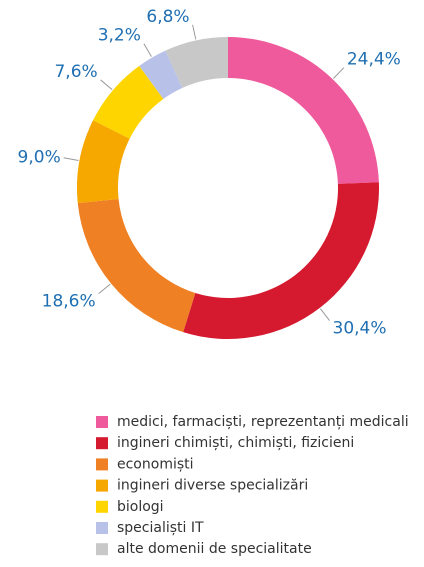  What do you see at coordinates (360, 329) in the screenshot?
I see `value-label: 30,4%` at bounding box center [360, 329].